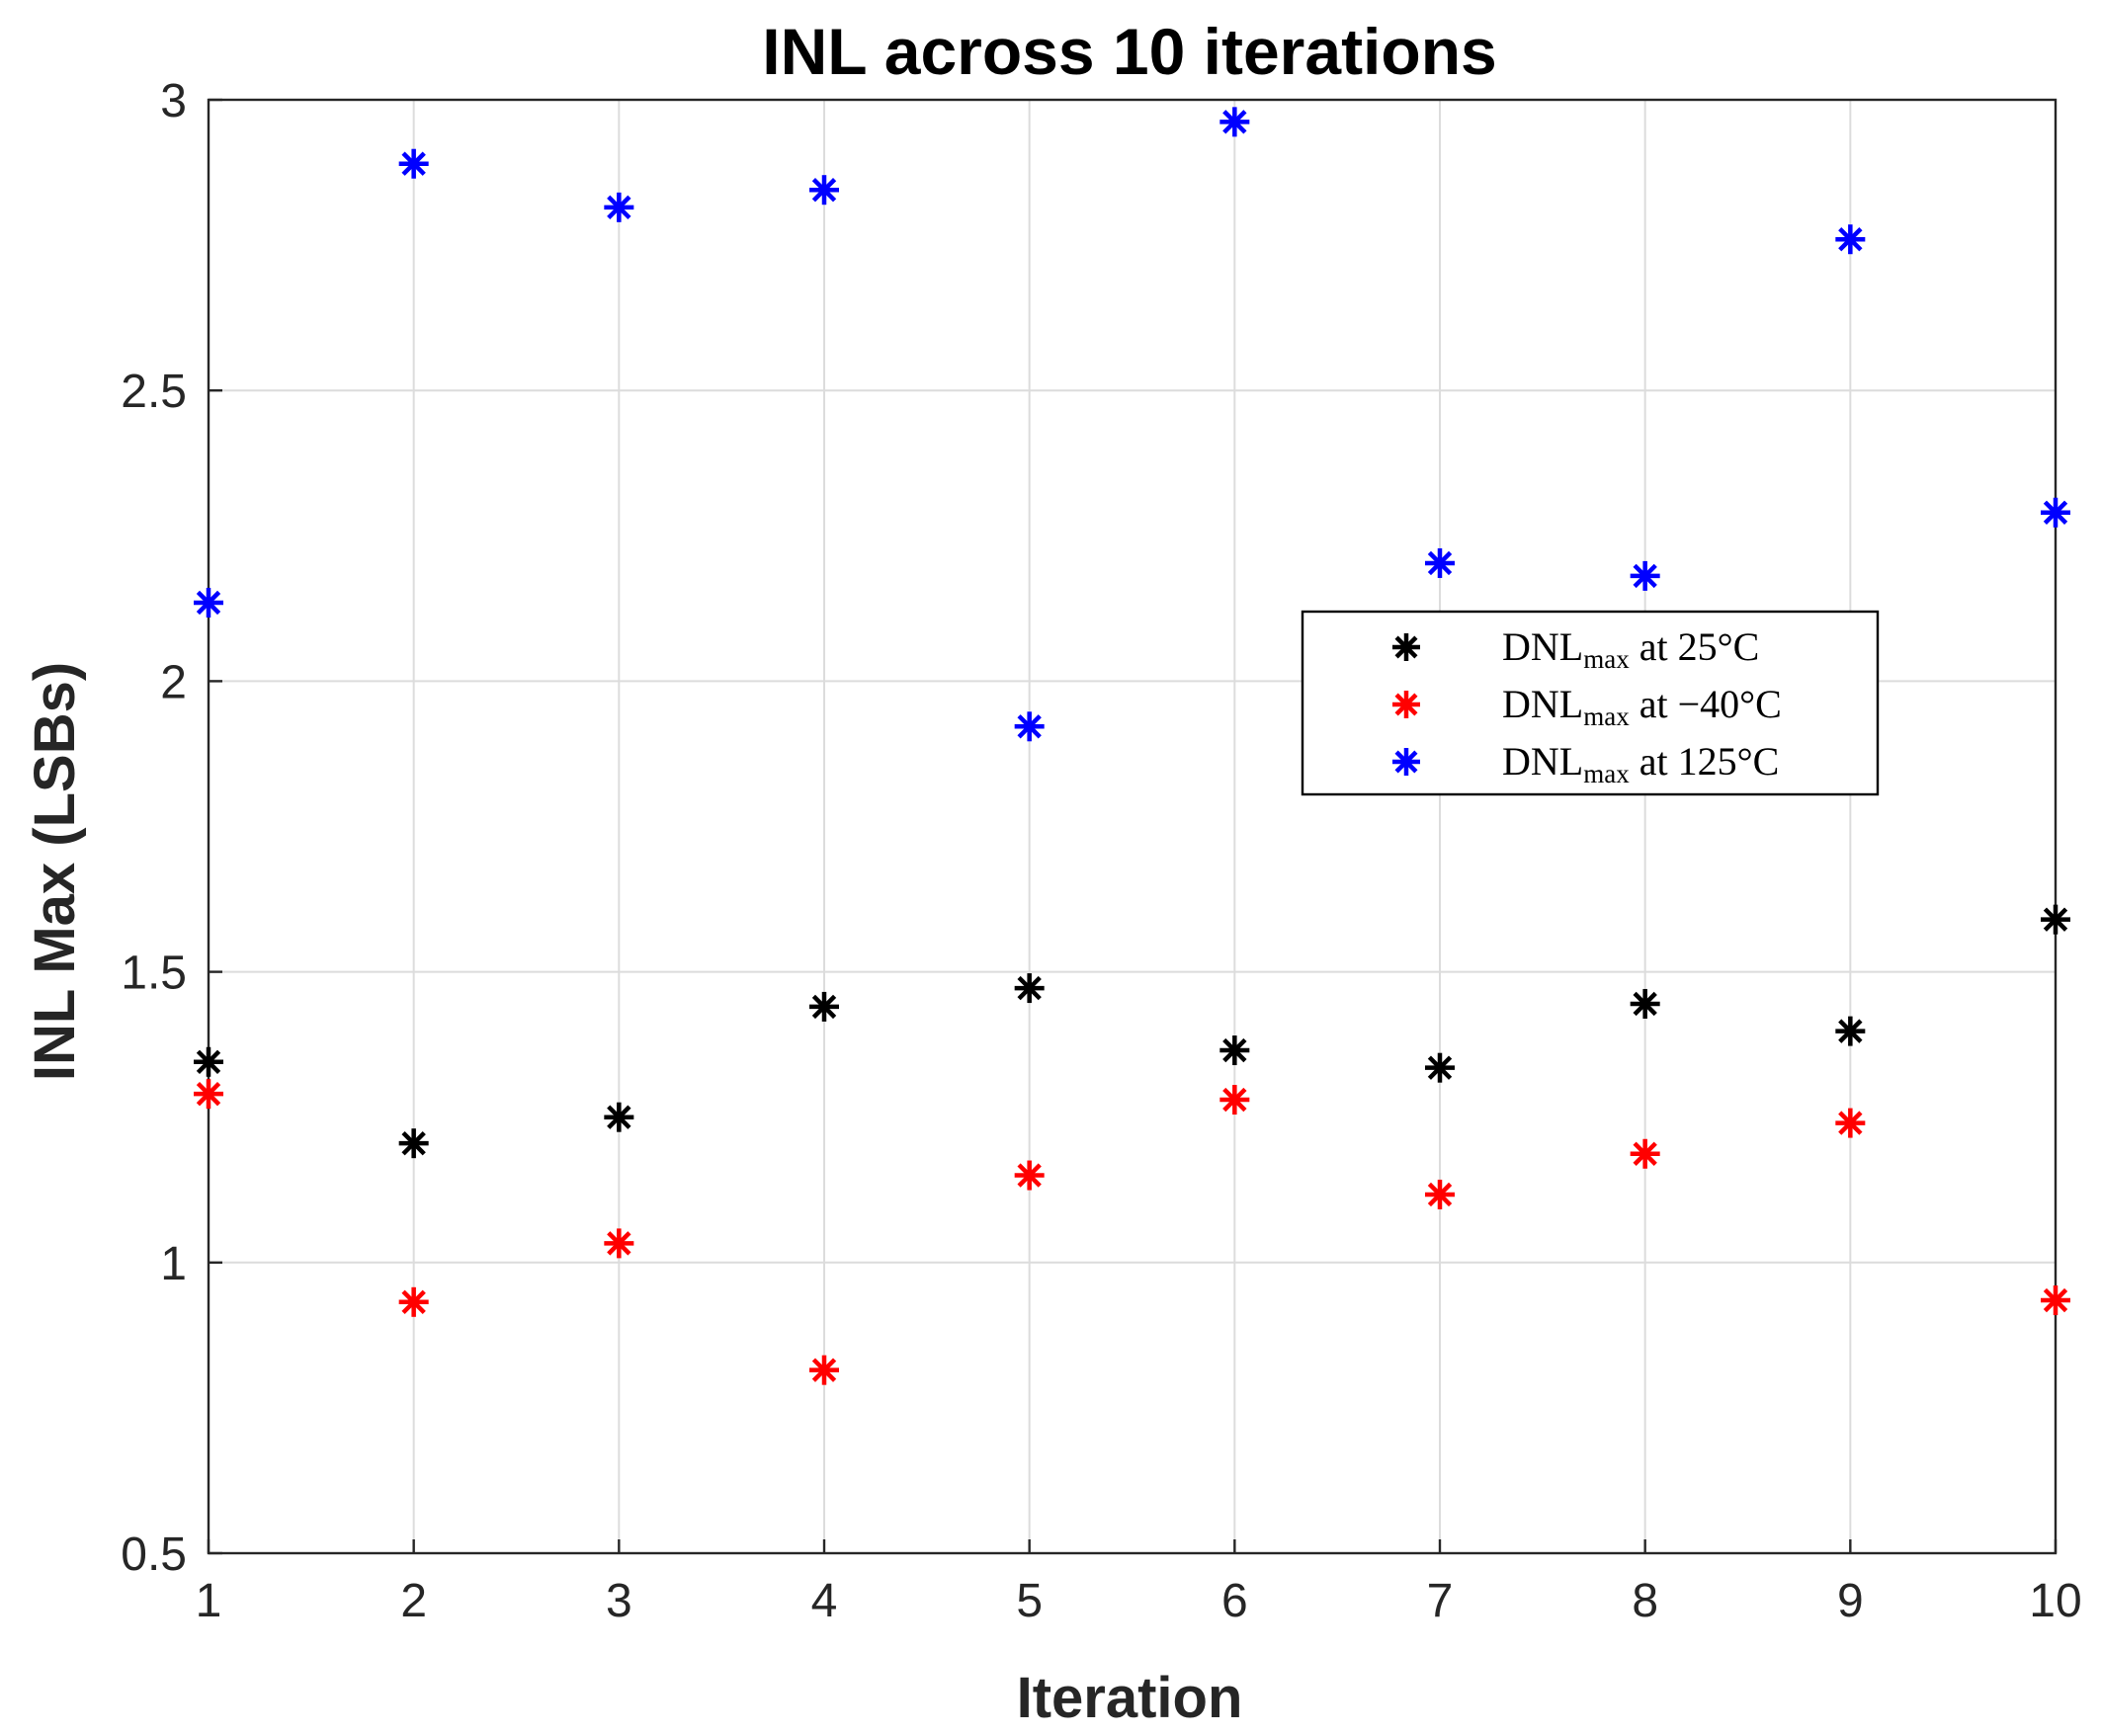 The image size is (2101, 1736). I want to click on legend-label-2: DNLmax at 125°C, so click(1640, 764).